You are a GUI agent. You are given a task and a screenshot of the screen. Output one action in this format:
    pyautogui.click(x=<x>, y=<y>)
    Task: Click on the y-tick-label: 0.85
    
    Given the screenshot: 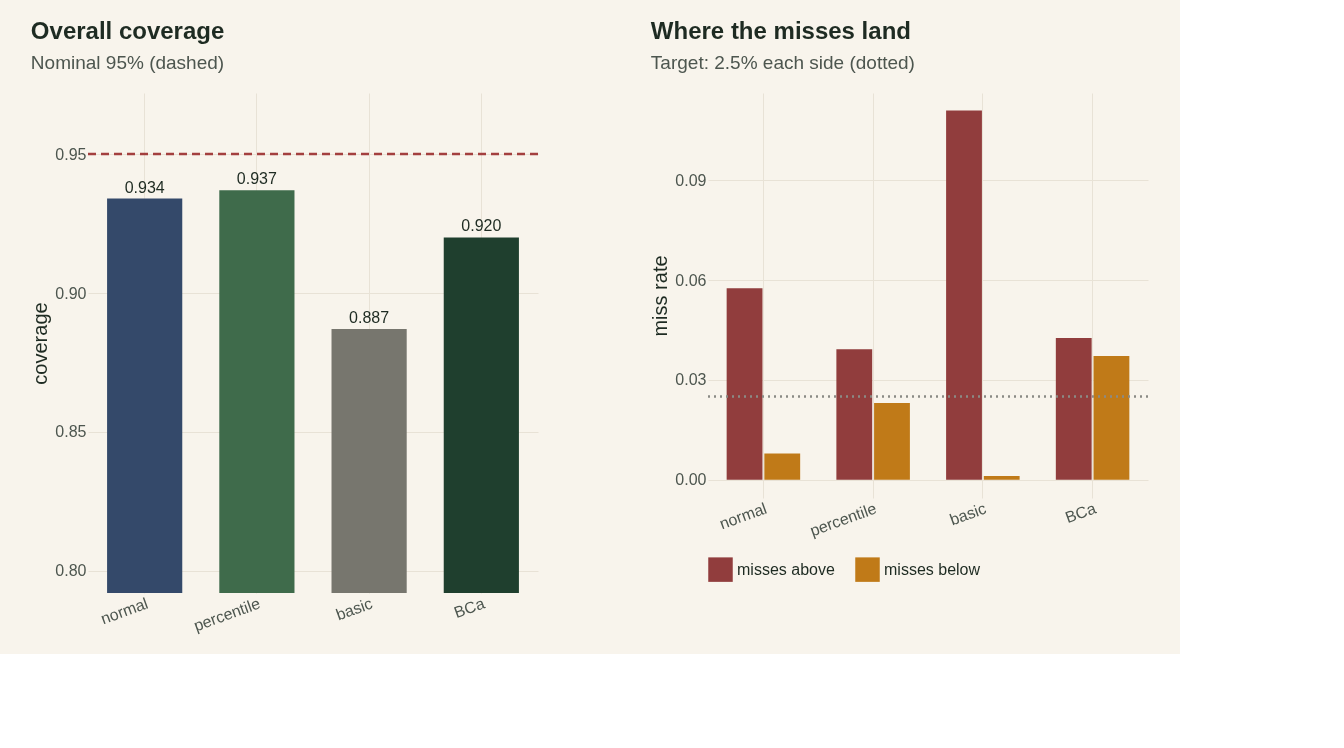 What is the action you would take?
    pyautogui.click(x=71, y=432)
    